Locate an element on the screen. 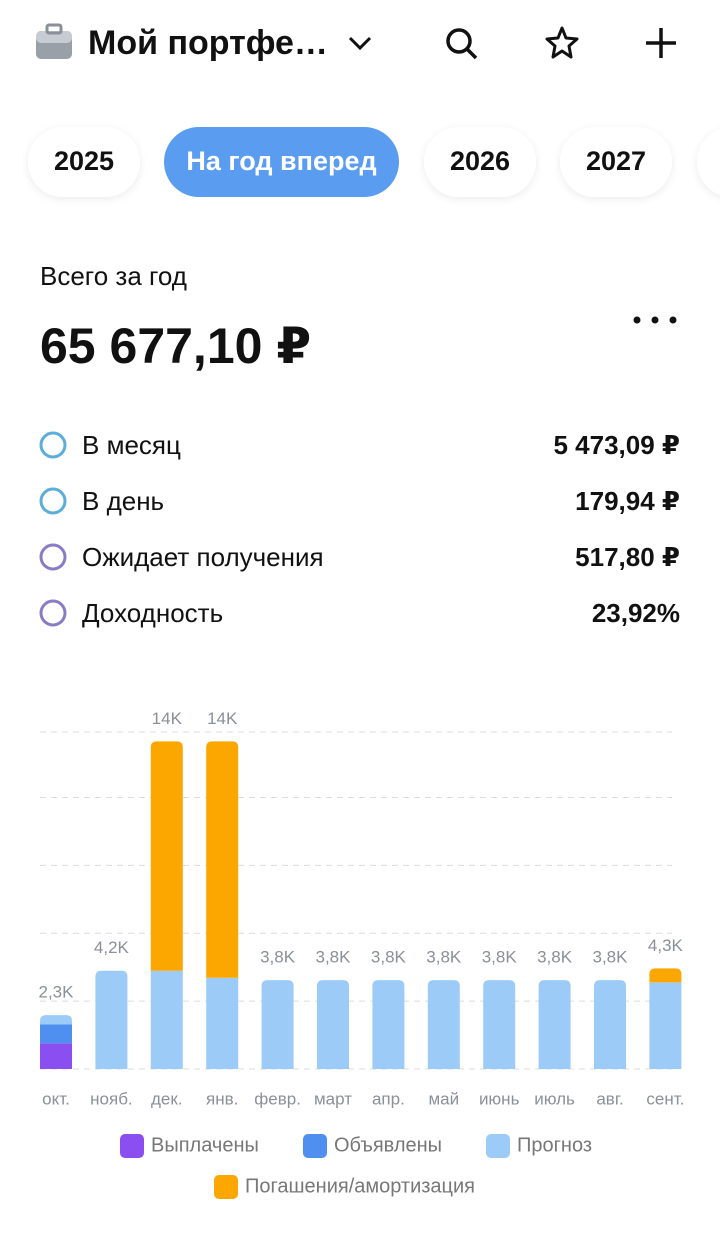 The height and width of the screenshot is (1259, 720). x-tick-label: авг. is located at coordinates (609, 1098).